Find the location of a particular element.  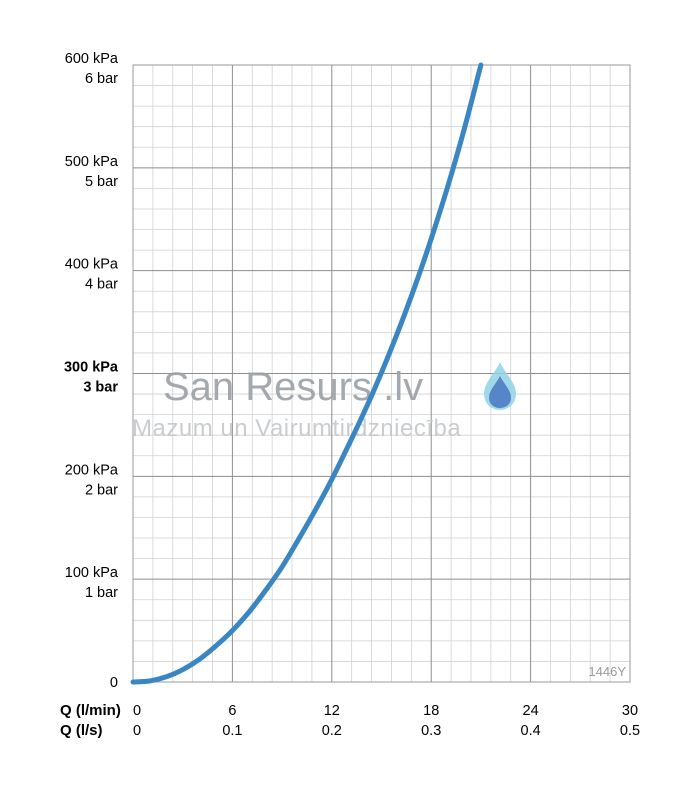

watermark-tagline-text: Mazum un Vairumtirdzniecība is located at coordinates (296, 428).